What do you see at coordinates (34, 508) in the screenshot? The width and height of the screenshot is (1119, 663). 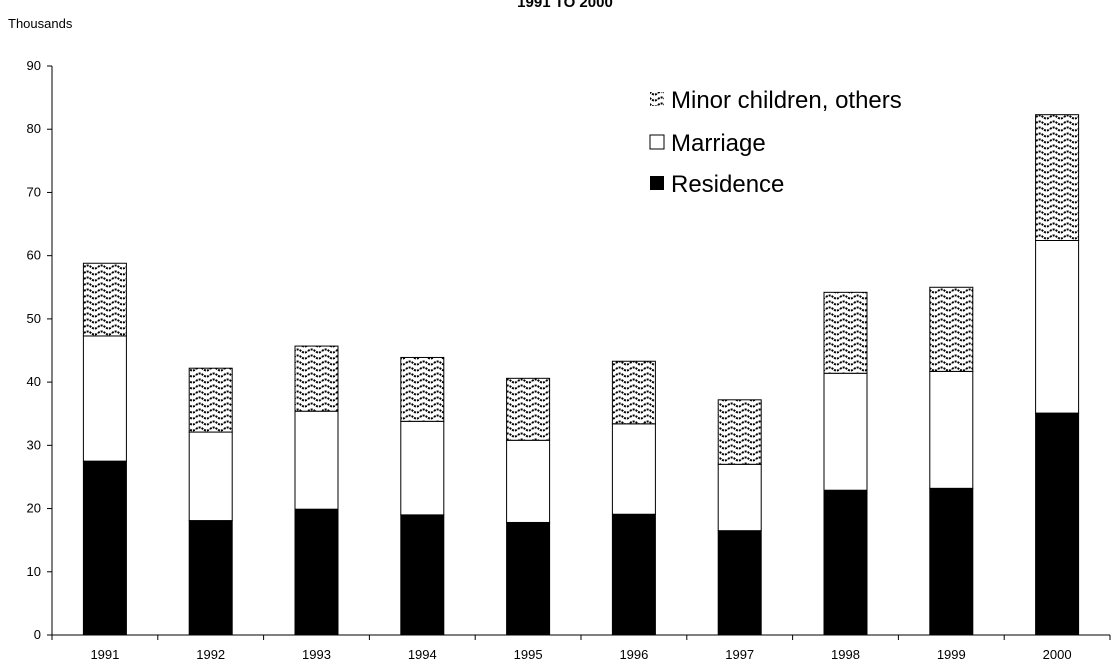 I see `y-tick-label: 20` at bounding box center [34, 508].